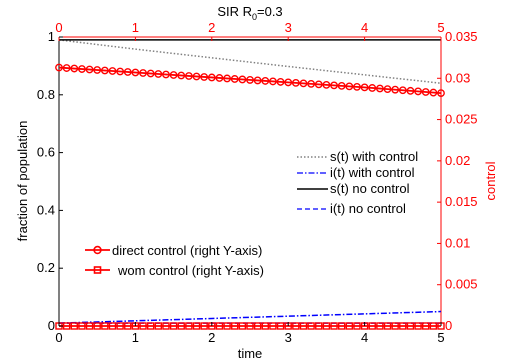 The height and width of the screenshot is (363, 505). Describe the element at coordinates (46, 267) in the screenshot. I see `y-tick-left-label: 0.2` at that location.